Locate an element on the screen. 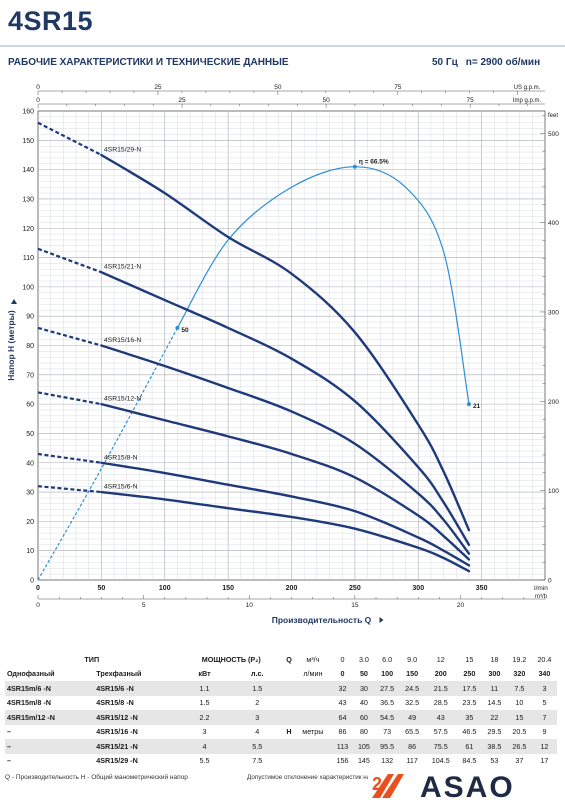  q-cell: 9.0 is located at coordinates (412, 659).